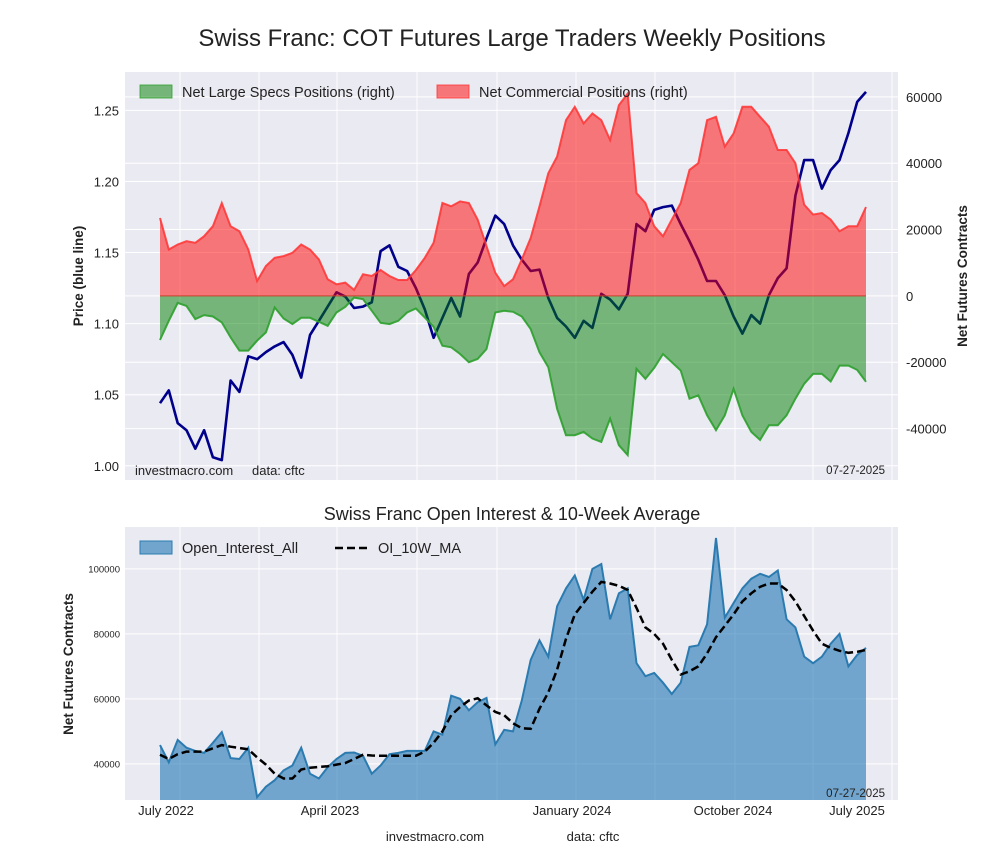  Describe the element at coordinates (106, 324) in the screenshot. I see `left-tick-label: 1.10` at that location.